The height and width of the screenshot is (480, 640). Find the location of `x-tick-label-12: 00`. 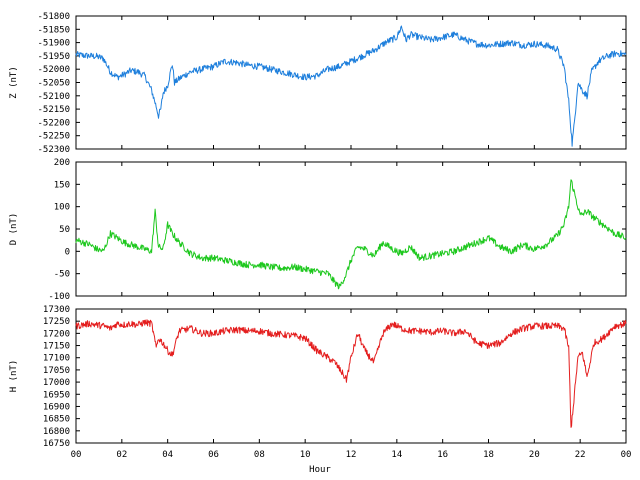

x-tick-label-12: 00 is located at coordinates (626, 455).